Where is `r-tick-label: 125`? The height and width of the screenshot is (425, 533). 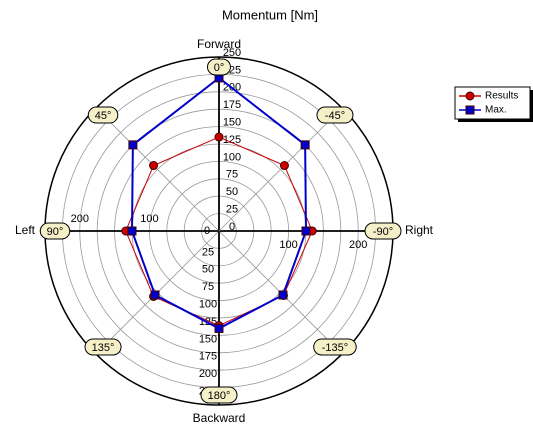 r-tick-label: 125 is located at coordinates (232, 140).